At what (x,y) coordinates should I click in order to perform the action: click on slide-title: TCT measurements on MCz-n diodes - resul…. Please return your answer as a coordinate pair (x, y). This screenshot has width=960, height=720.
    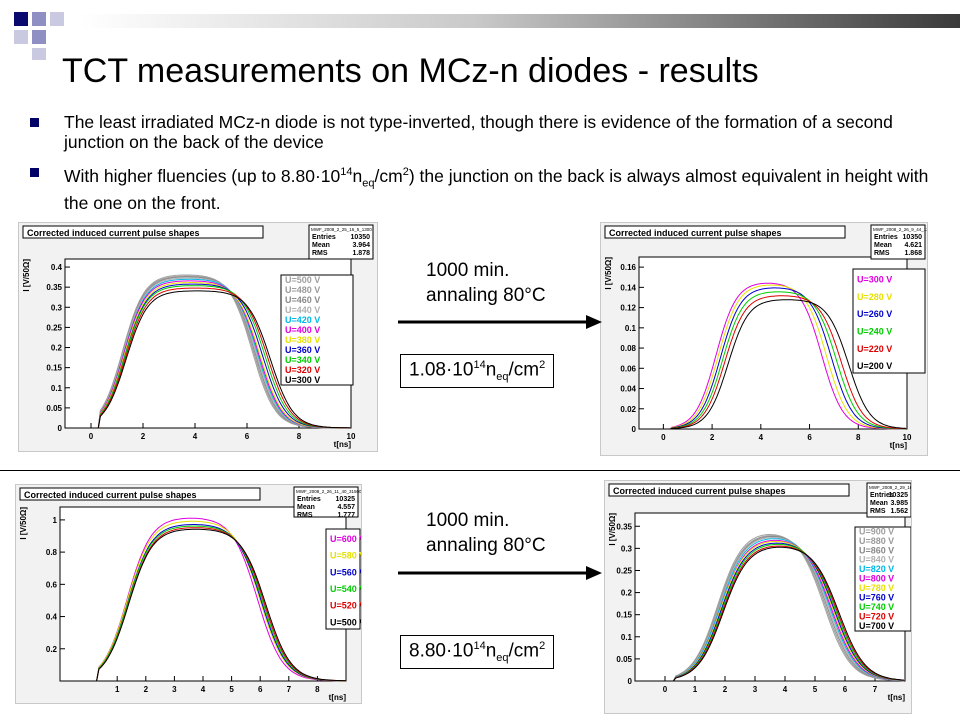
    Looking at the image, I should click on (410, 71).